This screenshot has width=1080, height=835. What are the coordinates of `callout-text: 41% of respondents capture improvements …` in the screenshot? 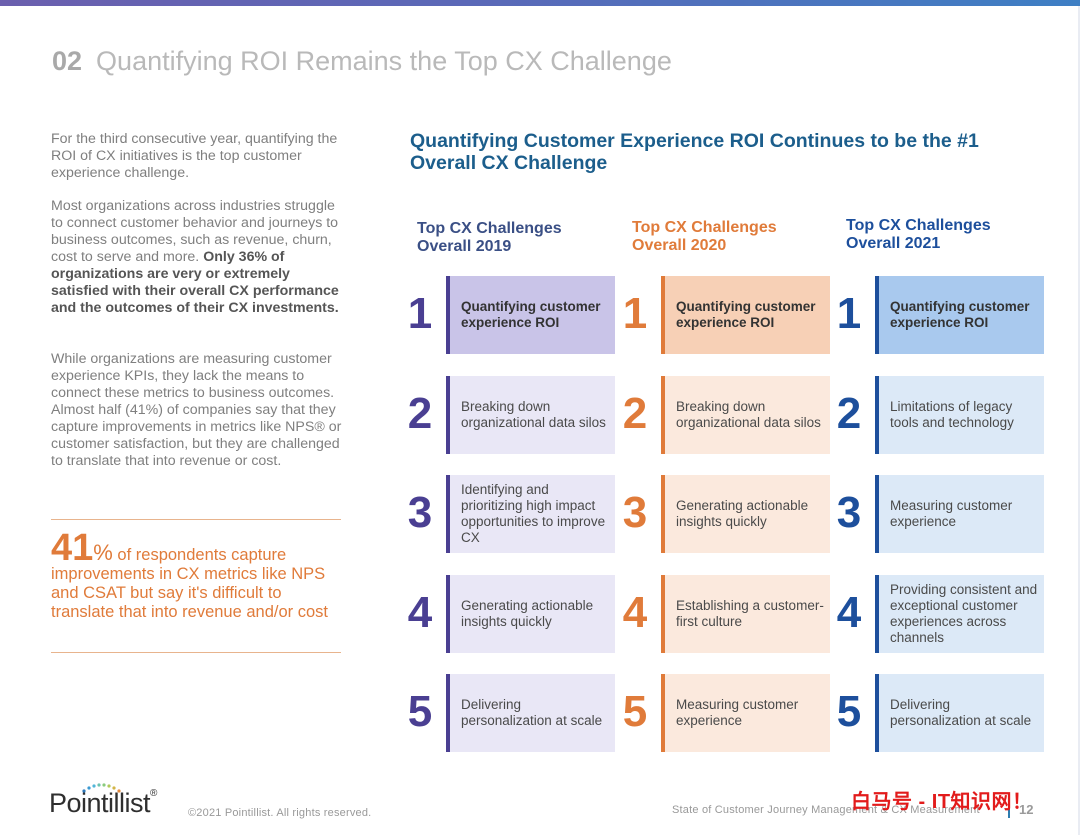 It's located at (196, 575).